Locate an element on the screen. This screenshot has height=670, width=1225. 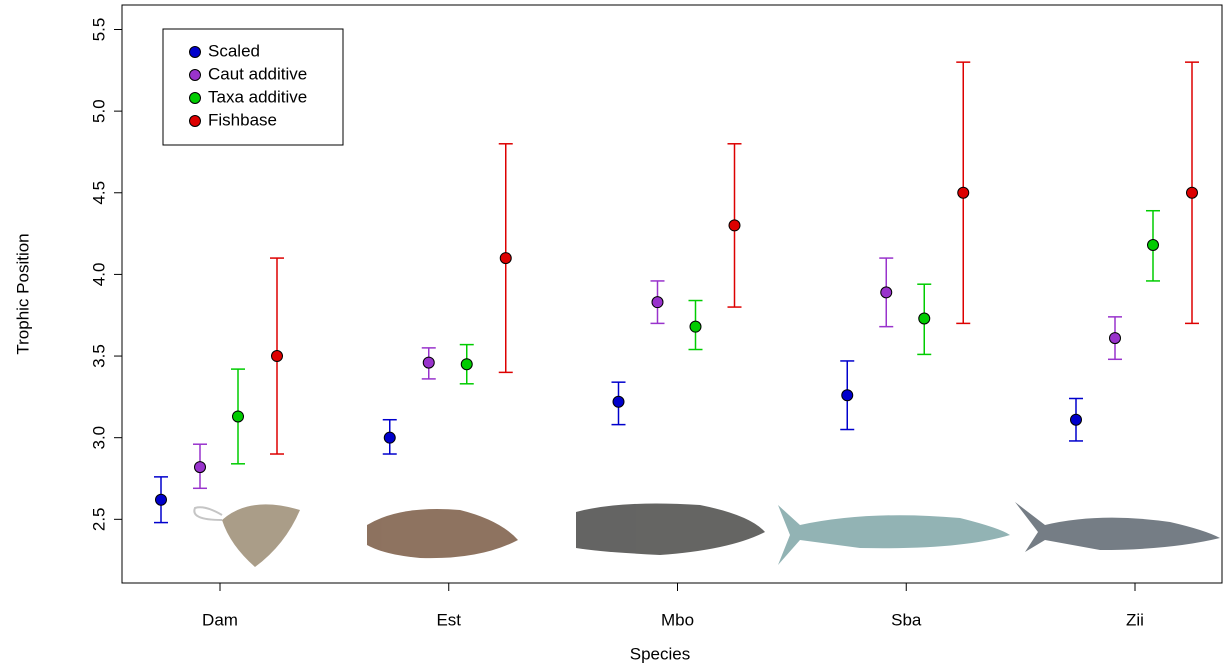
legend-label: Fishbase is located at coordinates (242, 119).